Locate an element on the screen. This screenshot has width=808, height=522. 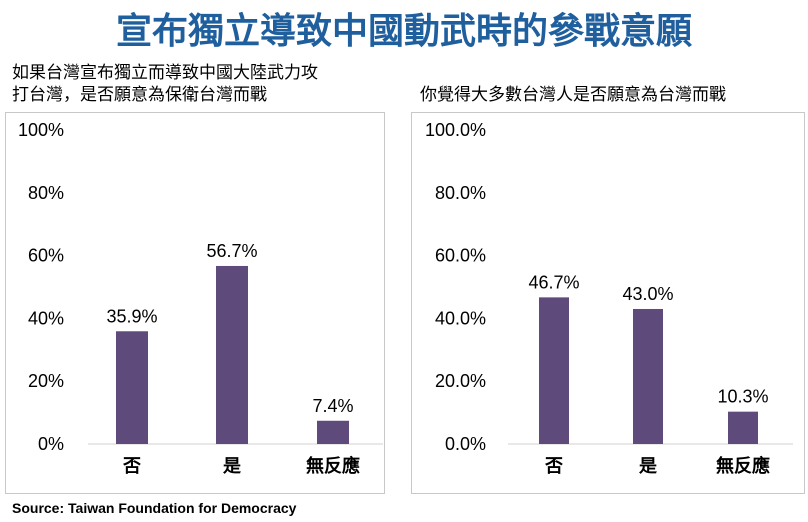
page-title: 宣布獨立導致中國動武時的參戰意願 is located at coordinates (403, 31).